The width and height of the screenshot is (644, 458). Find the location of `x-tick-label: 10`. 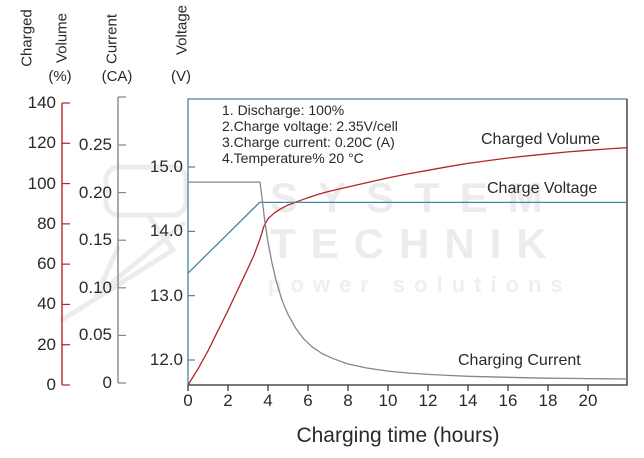

x-tick-label: 10 is located at coordinates (388, 400).